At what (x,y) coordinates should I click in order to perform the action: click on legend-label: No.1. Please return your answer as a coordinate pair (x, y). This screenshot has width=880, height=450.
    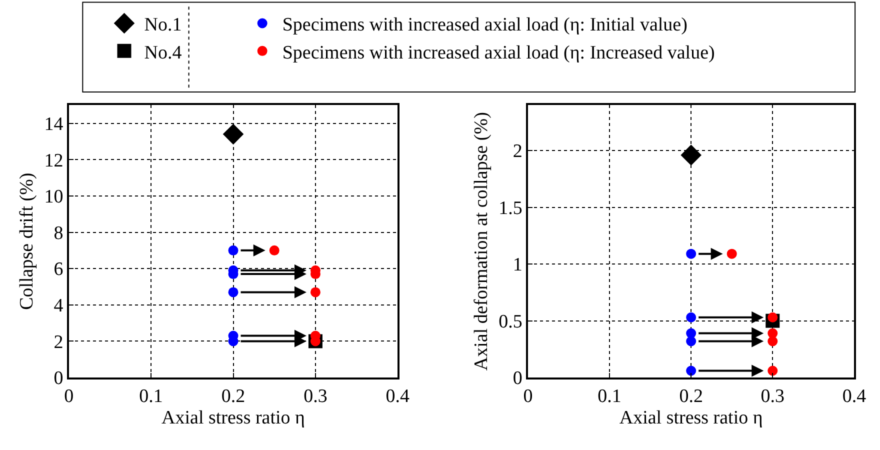
    Looking at the image, I should click on (163, 25).